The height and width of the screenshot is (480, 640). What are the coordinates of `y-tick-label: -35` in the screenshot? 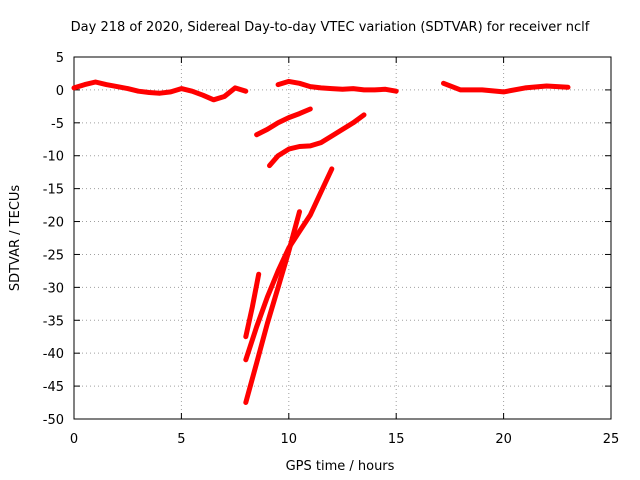 It's located at (53, 321).